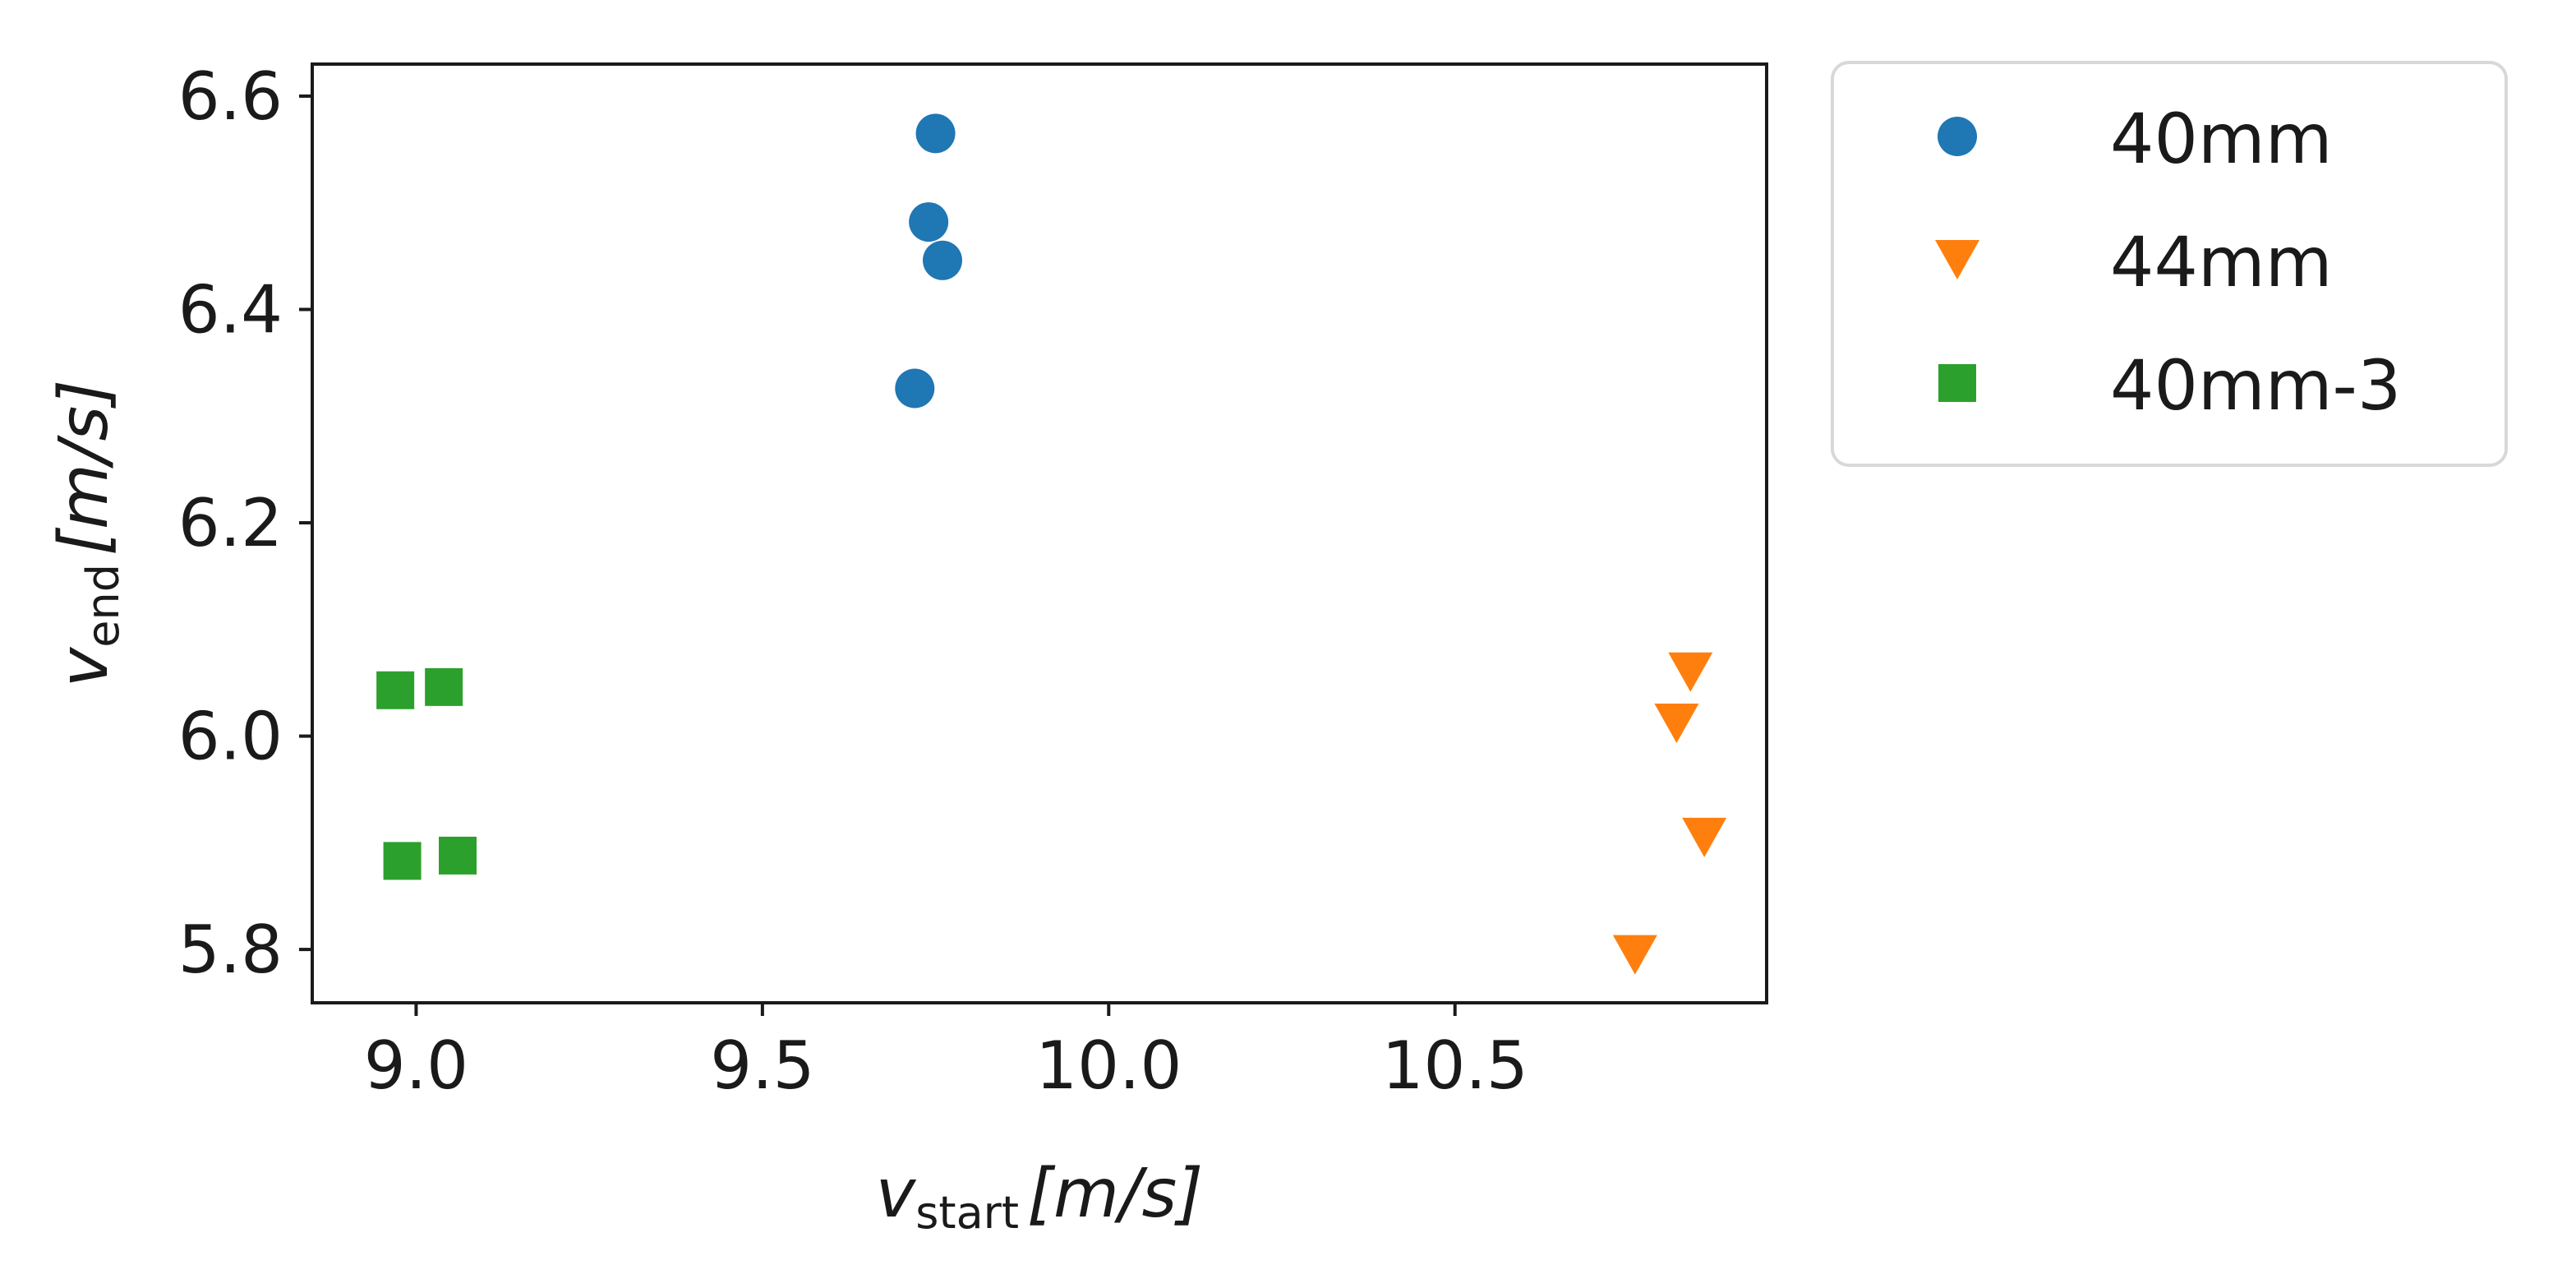 Image resolution: width=2576 pixels, height=1265 pixels. I want to click on y-tick-label: 6.2, so click(230, 523).